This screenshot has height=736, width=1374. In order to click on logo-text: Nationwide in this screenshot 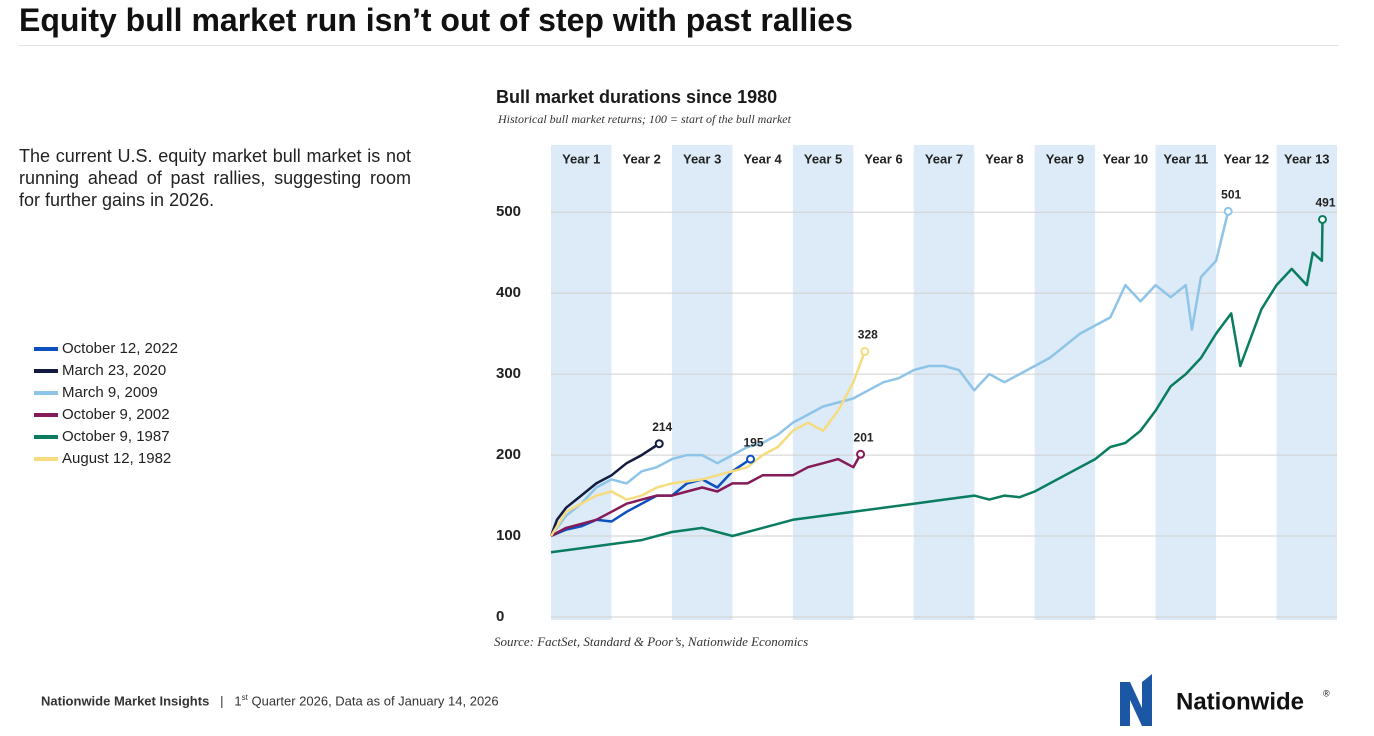, I will do `click(1240, 701)`.